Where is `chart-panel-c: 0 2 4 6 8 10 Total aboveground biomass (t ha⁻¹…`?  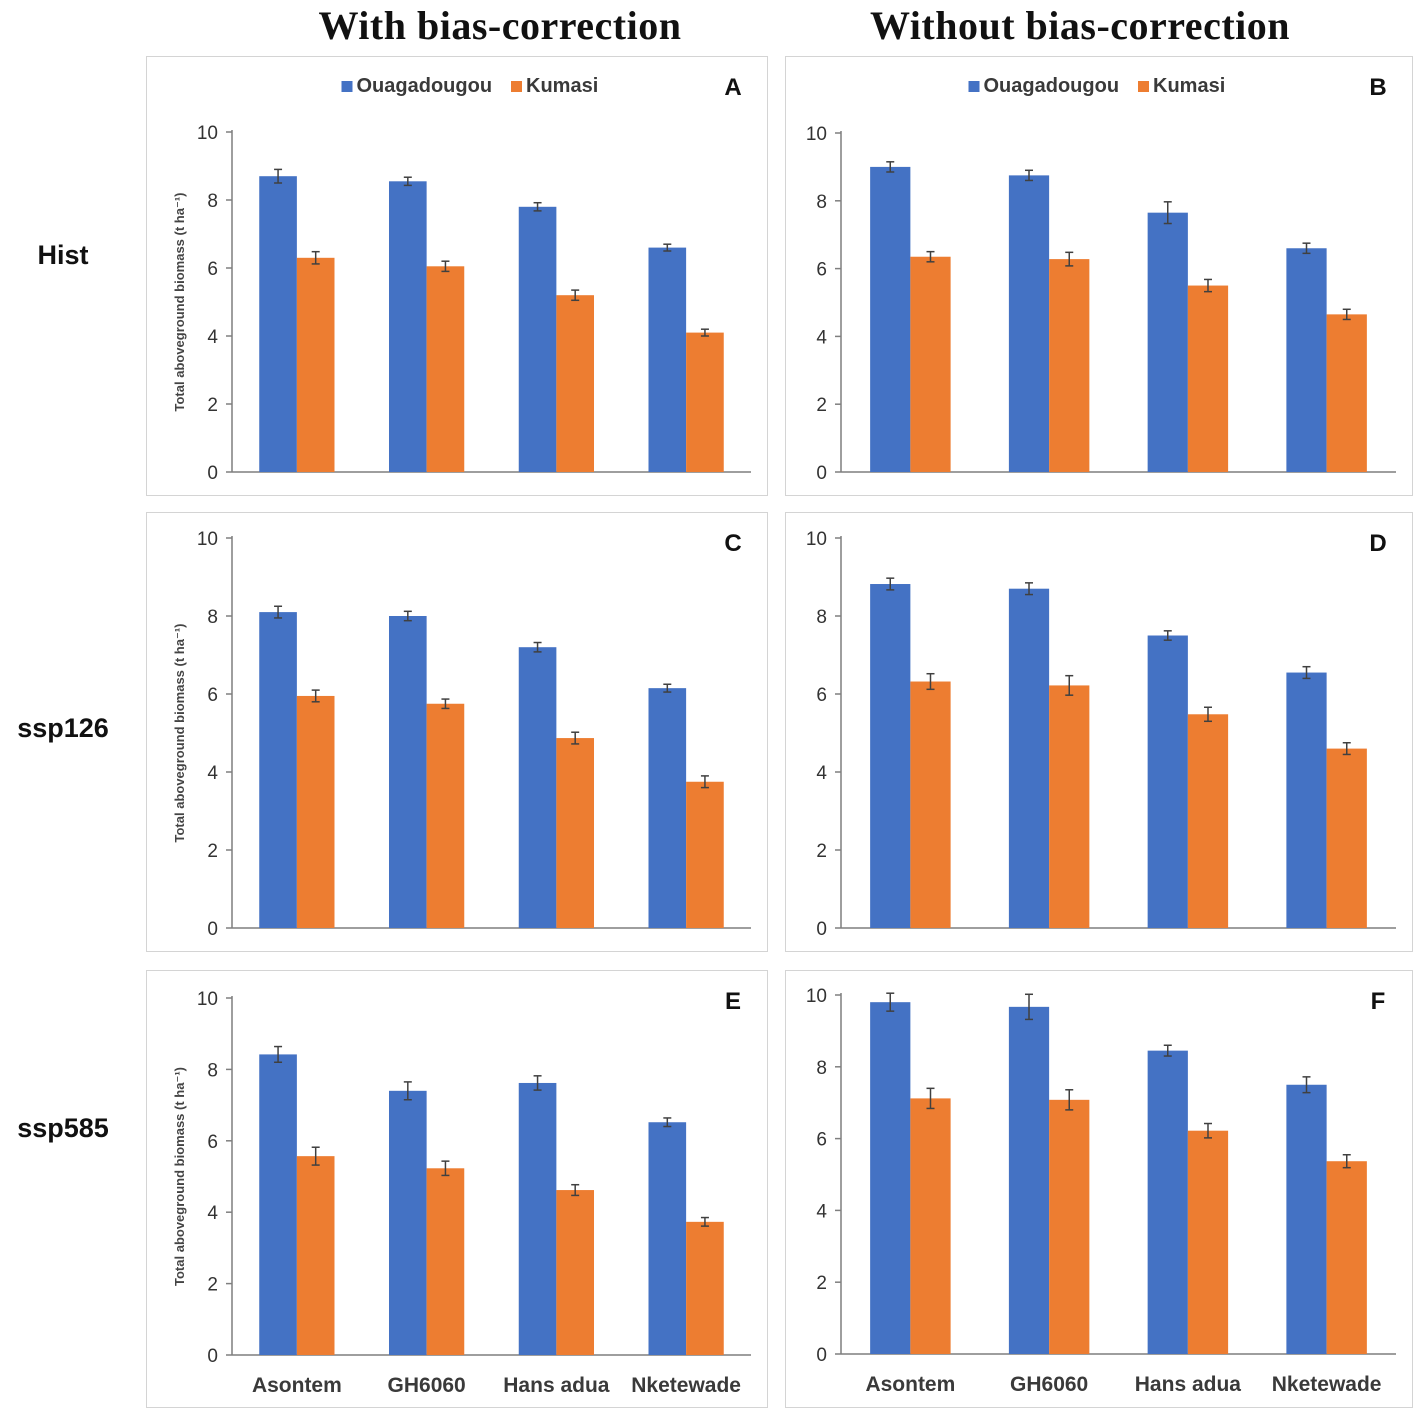 chart-panel-c: 0 2 4 6 8 10 Total aboveground biomass (t ha⁻¹… is located at coordinates (457, 732).